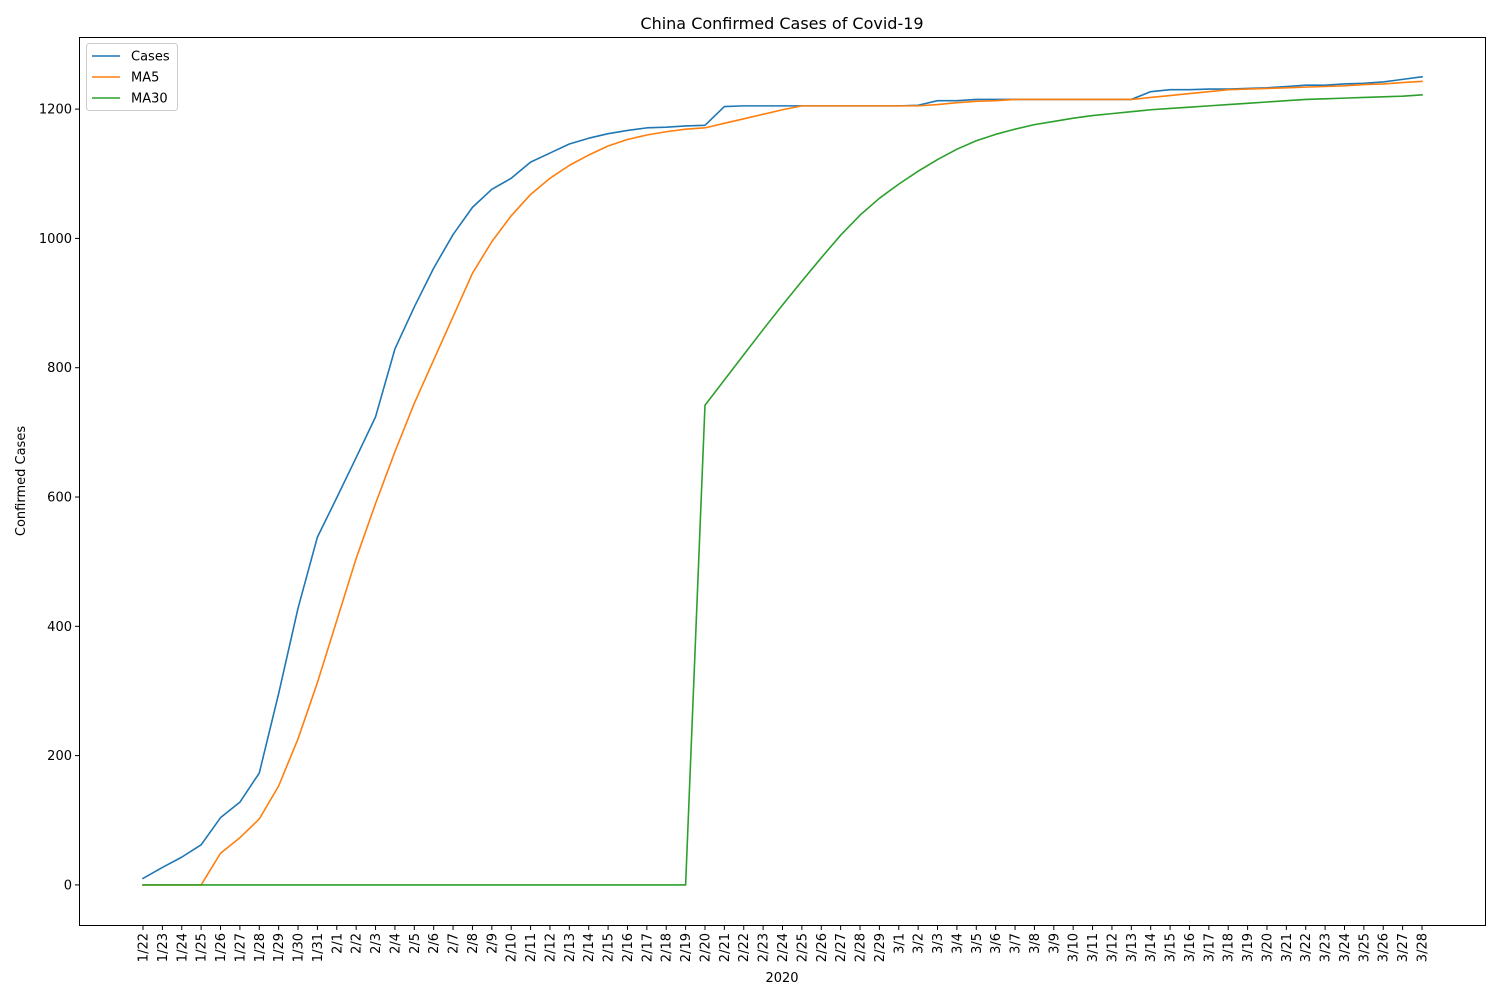 The image size is (1500, 1000). I want to click on y-tick-label: 800, so click(59, 368).